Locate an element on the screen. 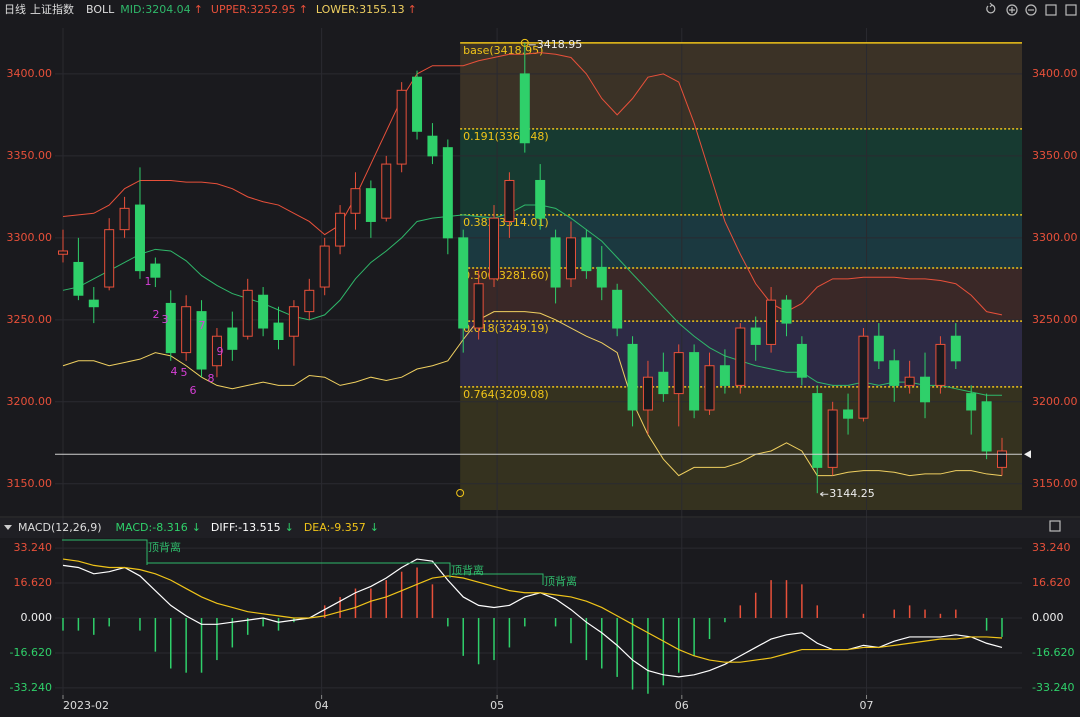 This screenshot has height=717, width=1080. macd-header-bar is located at coordinates (540, 528).